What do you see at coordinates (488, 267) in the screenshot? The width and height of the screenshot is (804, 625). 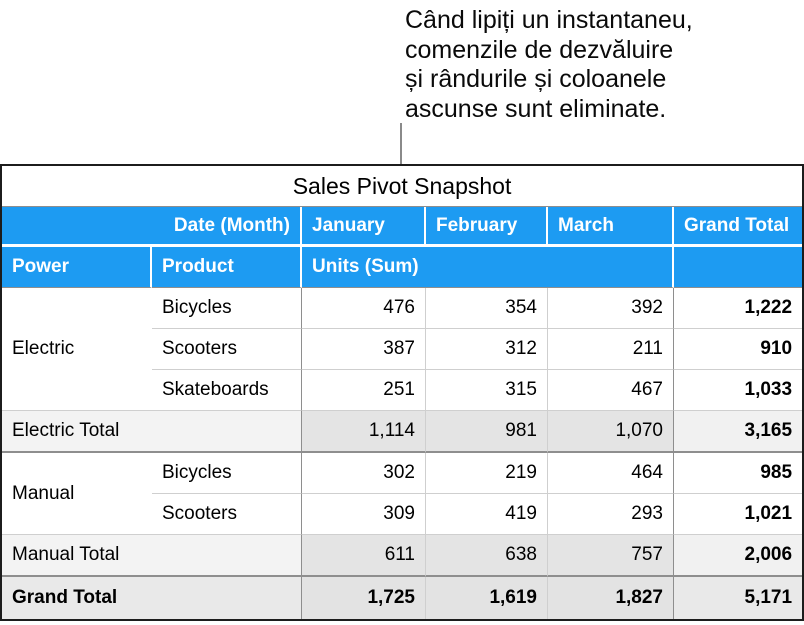 I see `header-units-sum: Units (Sum)` at bounding box center [488, 267].